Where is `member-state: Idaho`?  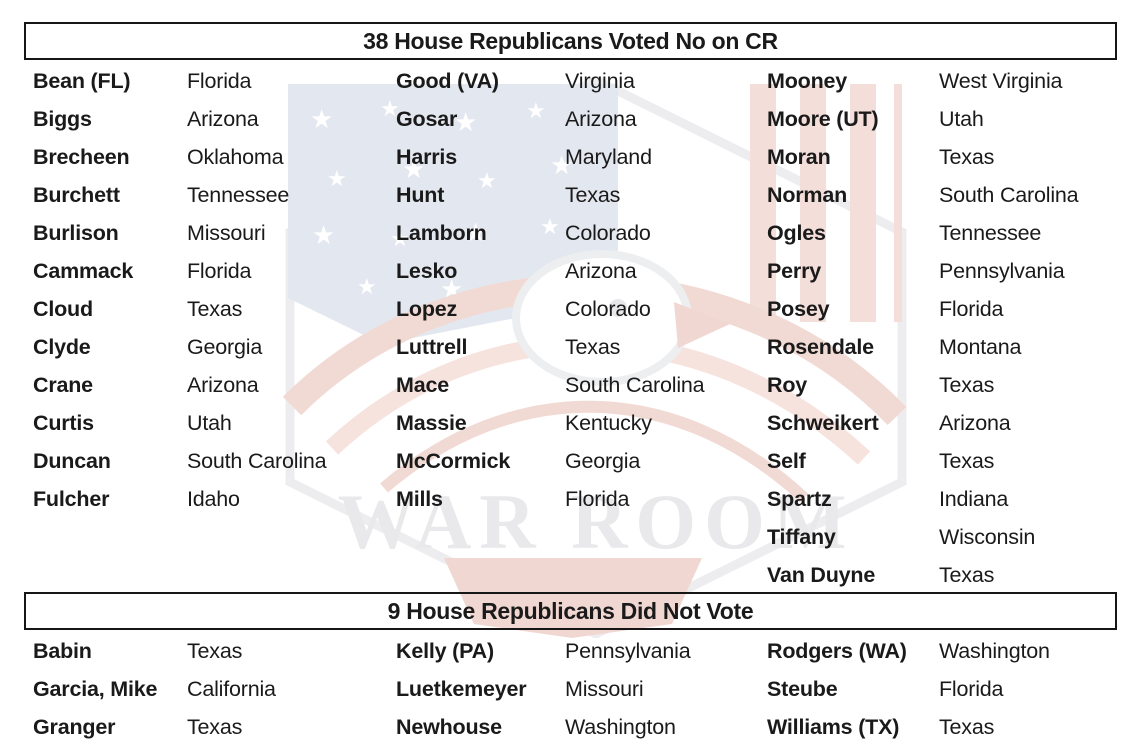 member-state: Idaho is located at coordinates (213, 498).